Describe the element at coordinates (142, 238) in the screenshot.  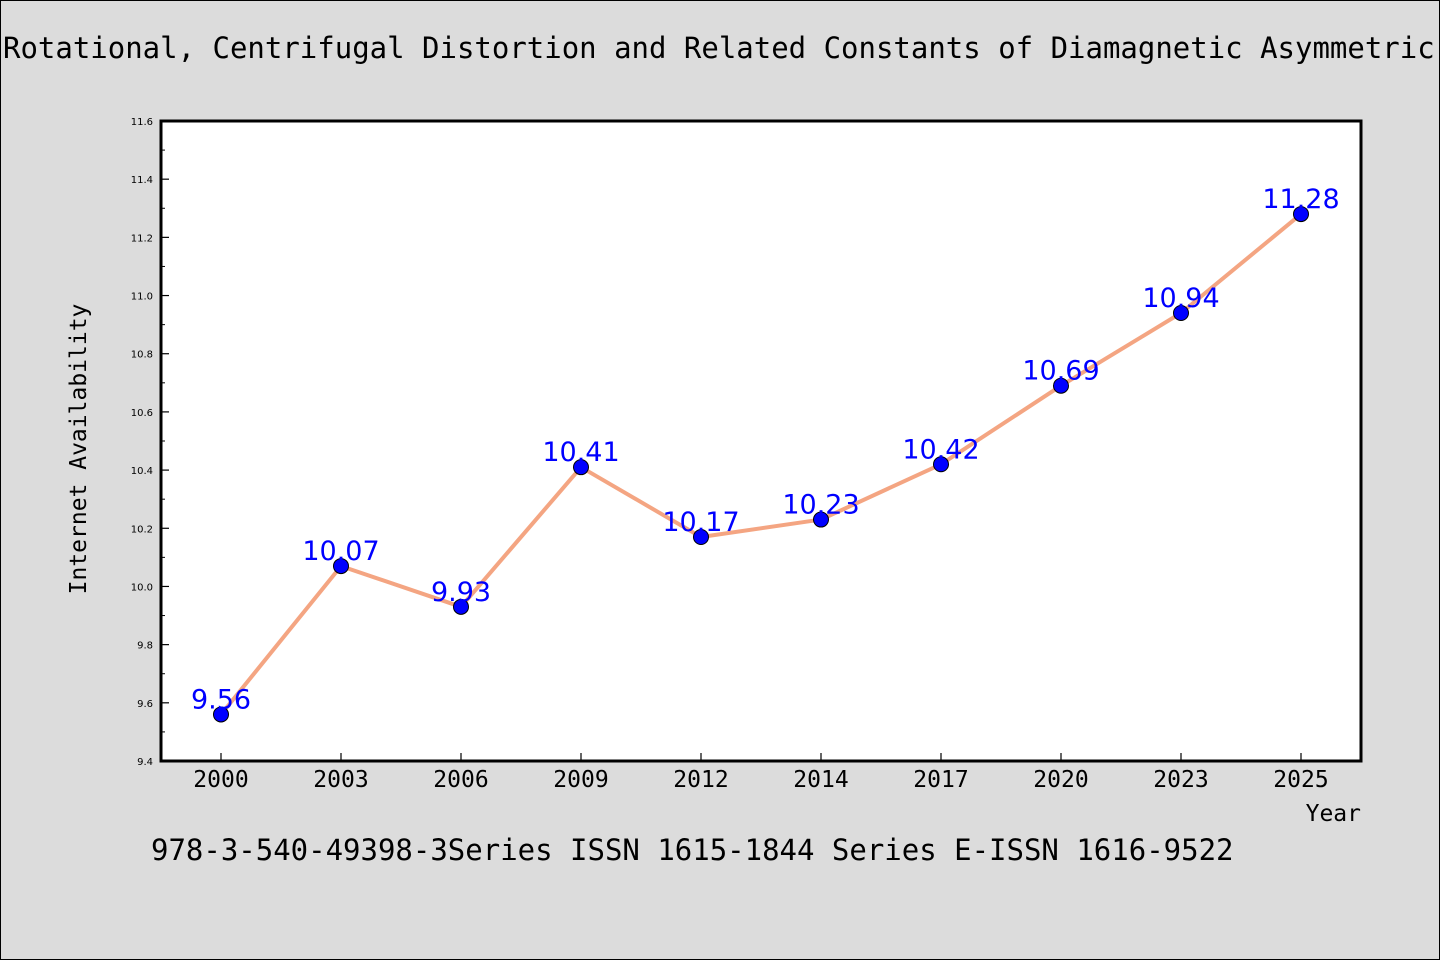
I see `y-tick-label: 11.2` at that location.